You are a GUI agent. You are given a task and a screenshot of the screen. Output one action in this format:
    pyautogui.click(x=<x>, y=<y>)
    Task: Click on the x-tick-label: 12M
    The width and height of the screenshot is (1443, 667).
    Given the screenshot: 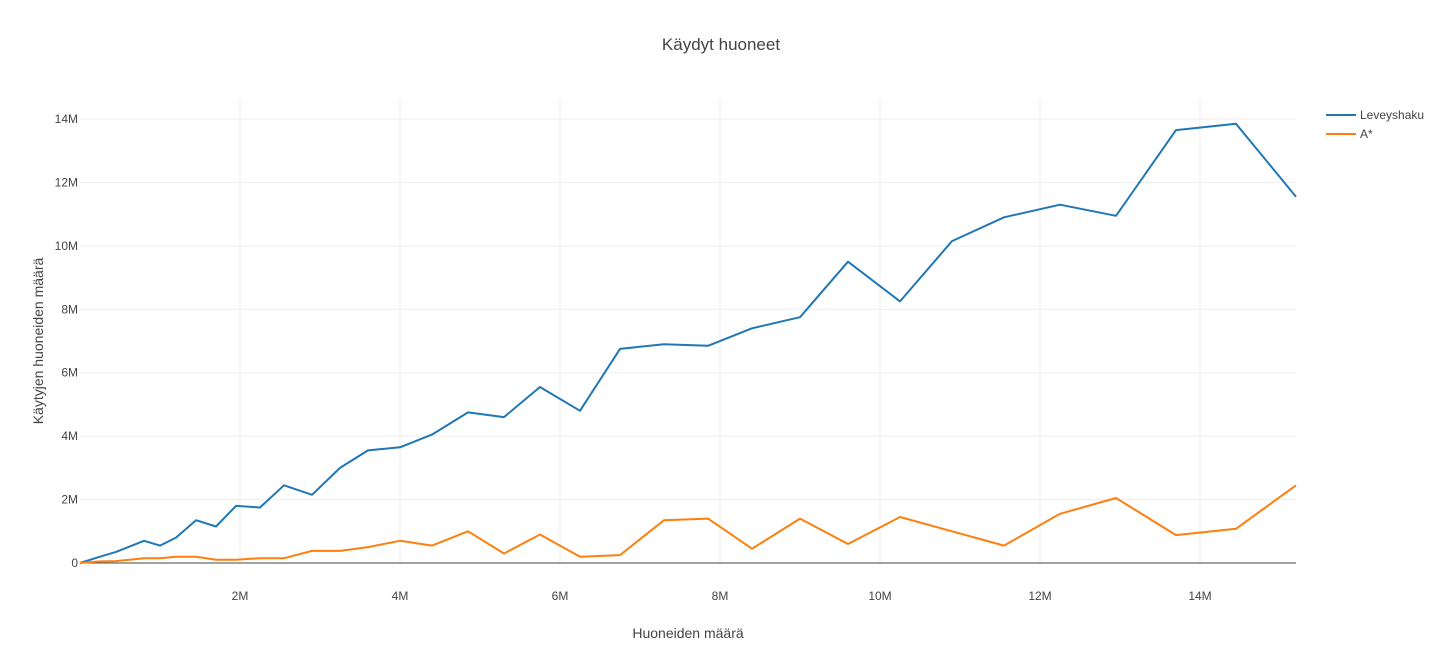 What is the action you would take?
    pyautogui.click(x=1039, y=596)
    